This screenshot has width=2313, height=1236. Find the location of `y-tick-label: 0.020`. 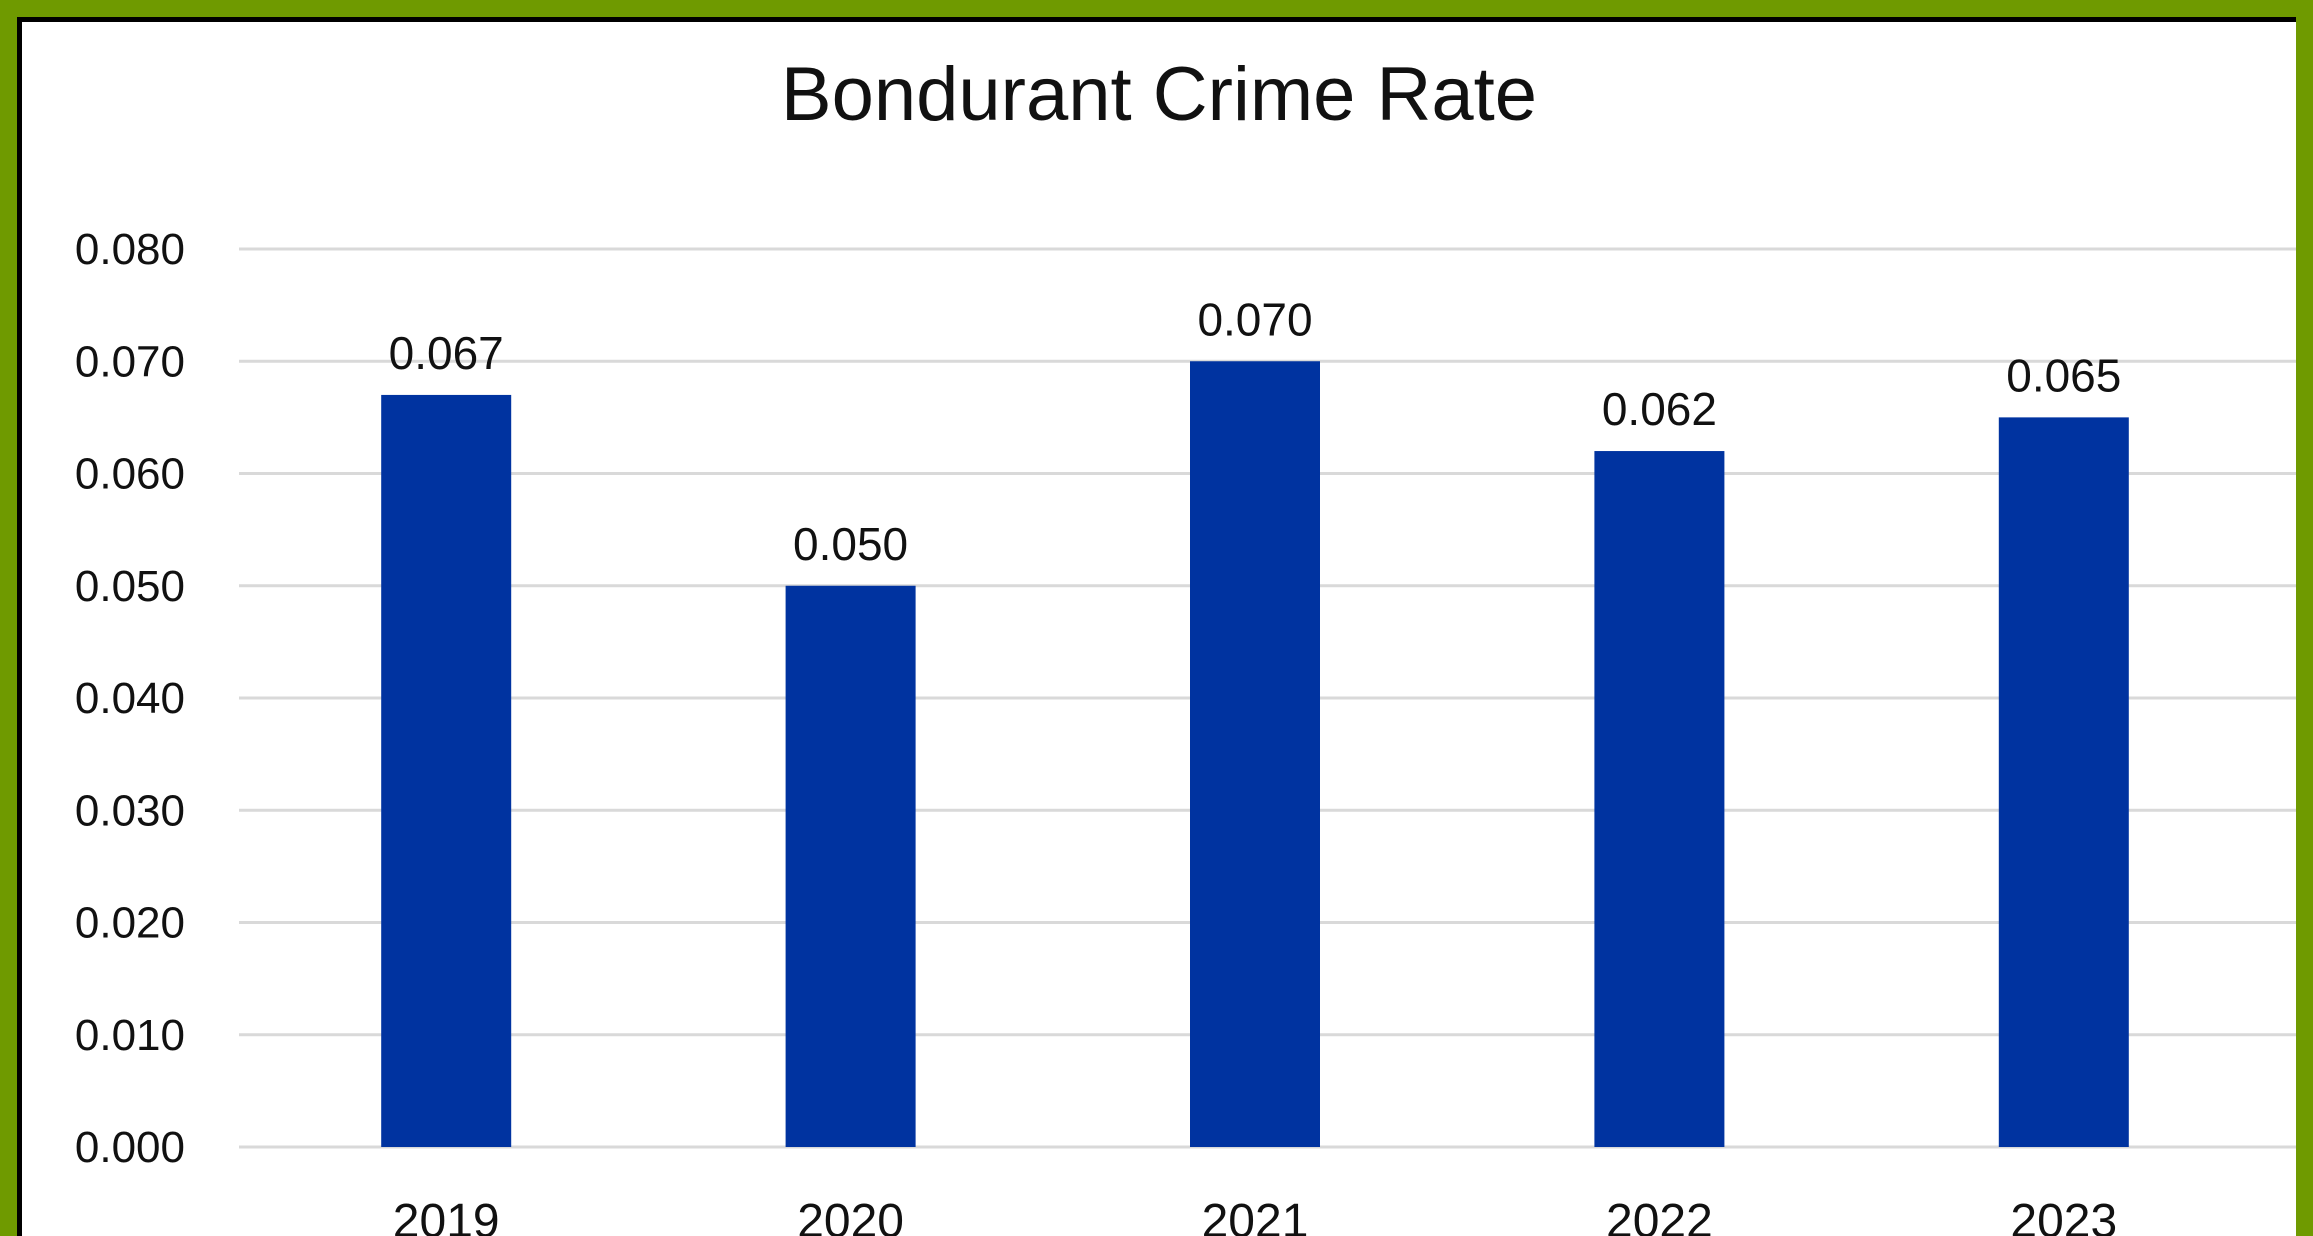

y-tick-label: 0.020 is located at coordinates (130, 923).